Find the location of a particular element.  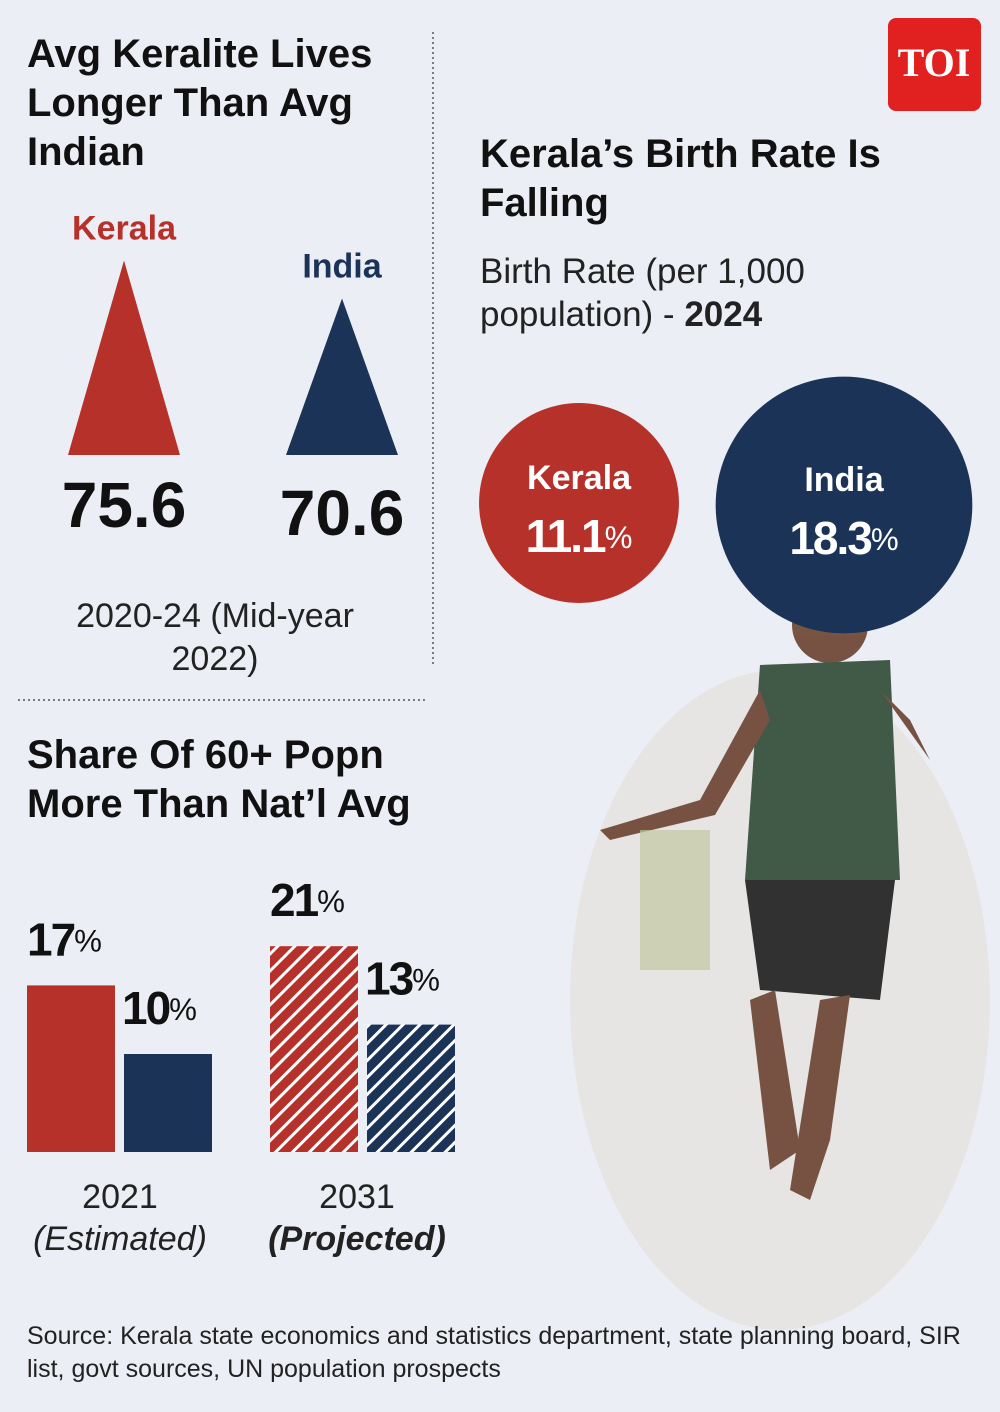

value-label: 11.1% is located at coordinates (579, 536).